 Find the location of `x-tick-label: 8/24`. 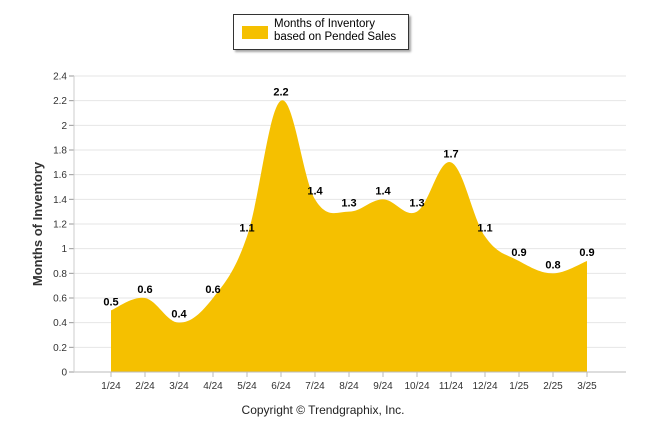

x-tick-label: 8/24 is located at coordinates (349, 386).